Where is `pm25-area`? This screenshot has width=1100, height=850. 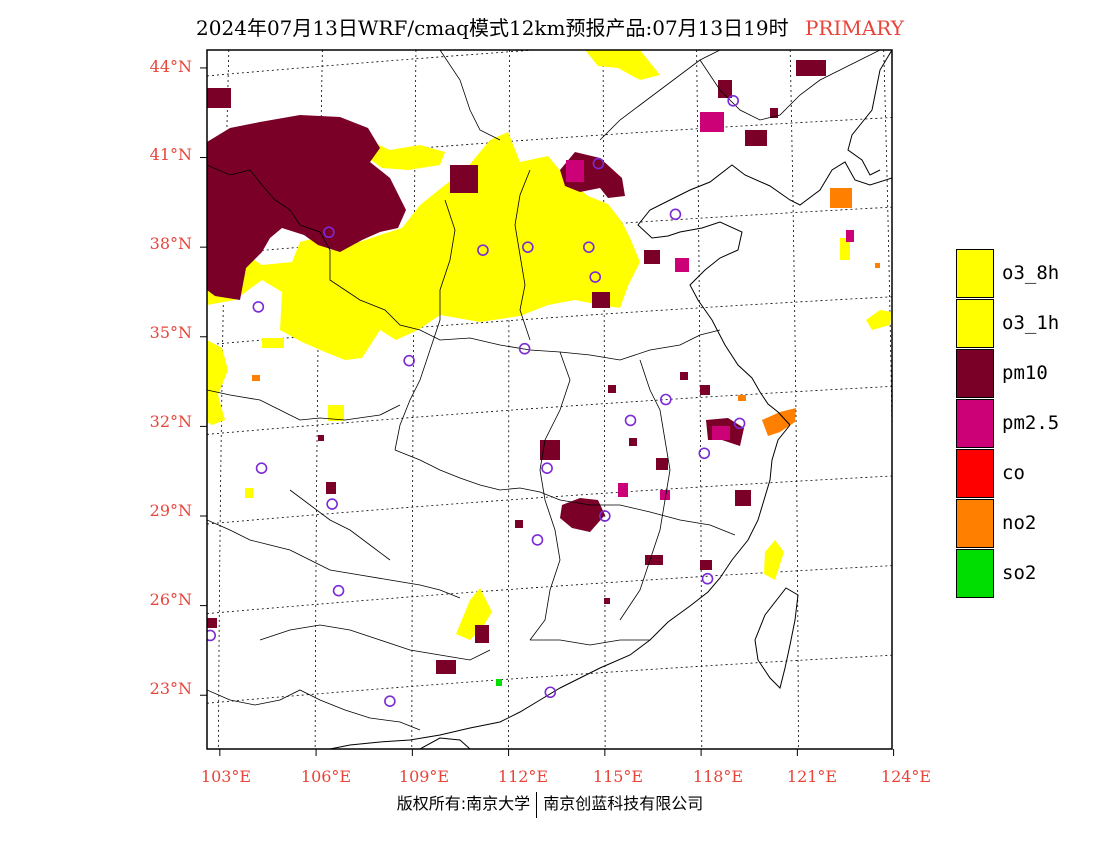
pm25-area is located at coordinates (710, 306).